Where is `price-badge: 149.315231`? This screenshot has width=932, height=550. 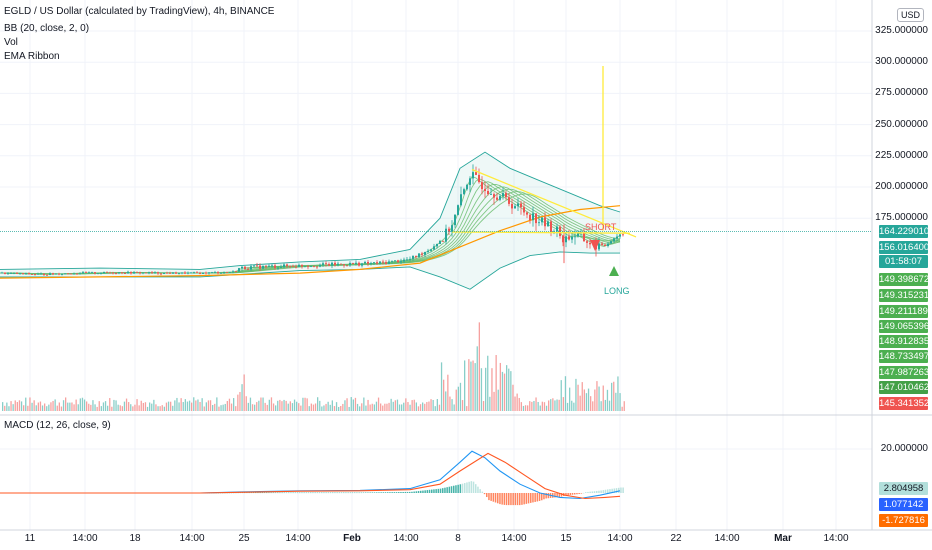 price-badge: 149.315231 is located at coordinates (904, 295).